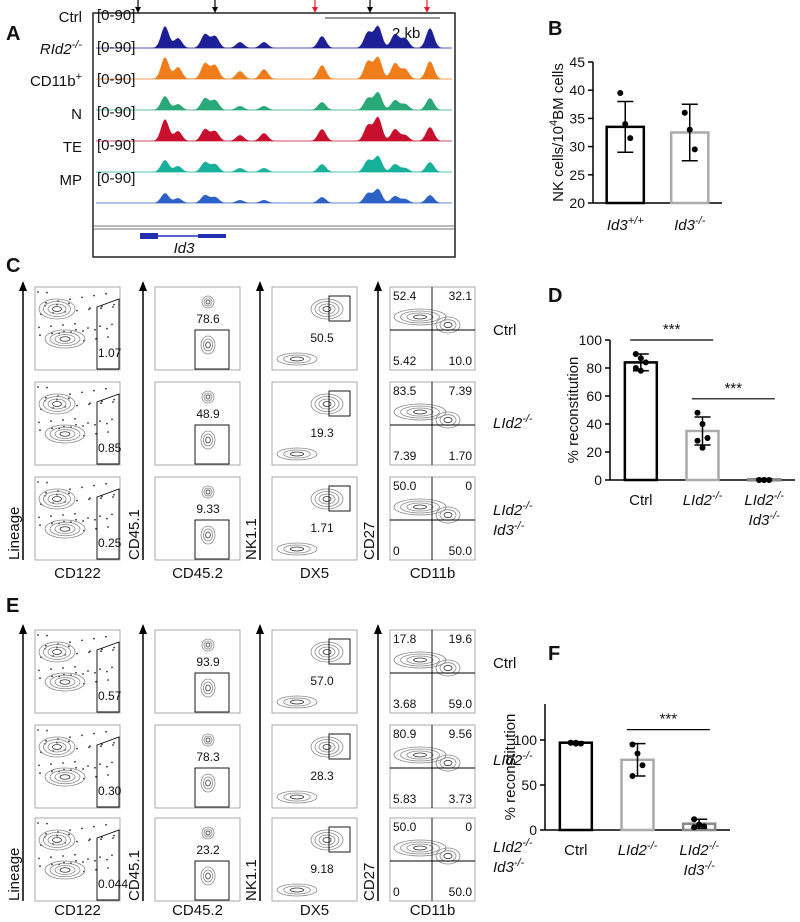  I want to click on range-label: [0-90], so click(116, 47).